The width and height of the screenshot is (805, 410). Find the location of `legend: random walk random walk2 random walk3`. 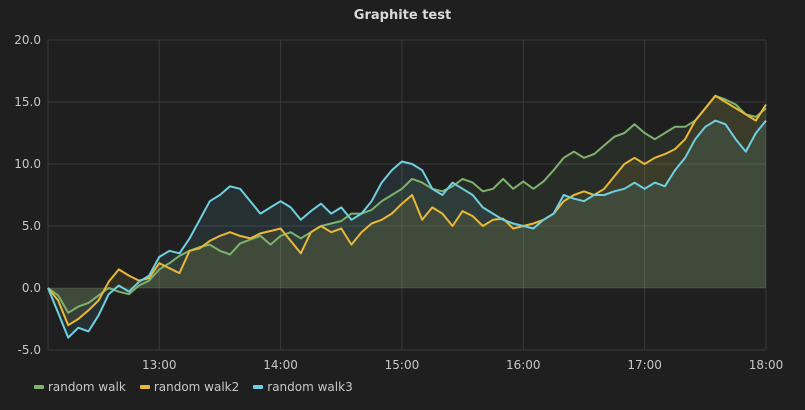

legend: random walk random walk2 random walk3 is located at coordinates (193, 387).